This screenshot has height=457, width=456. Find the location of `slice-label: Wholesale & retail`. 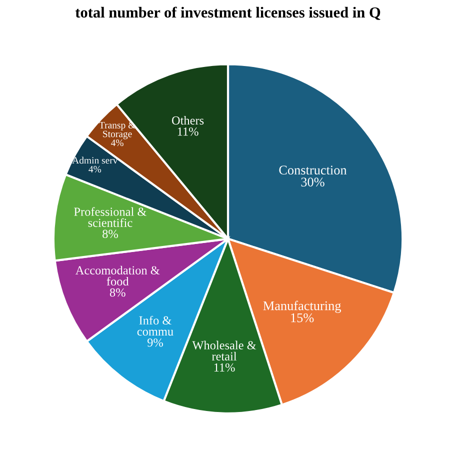

slice-label: Wholesale & retail is located at coordinates (224, 350).